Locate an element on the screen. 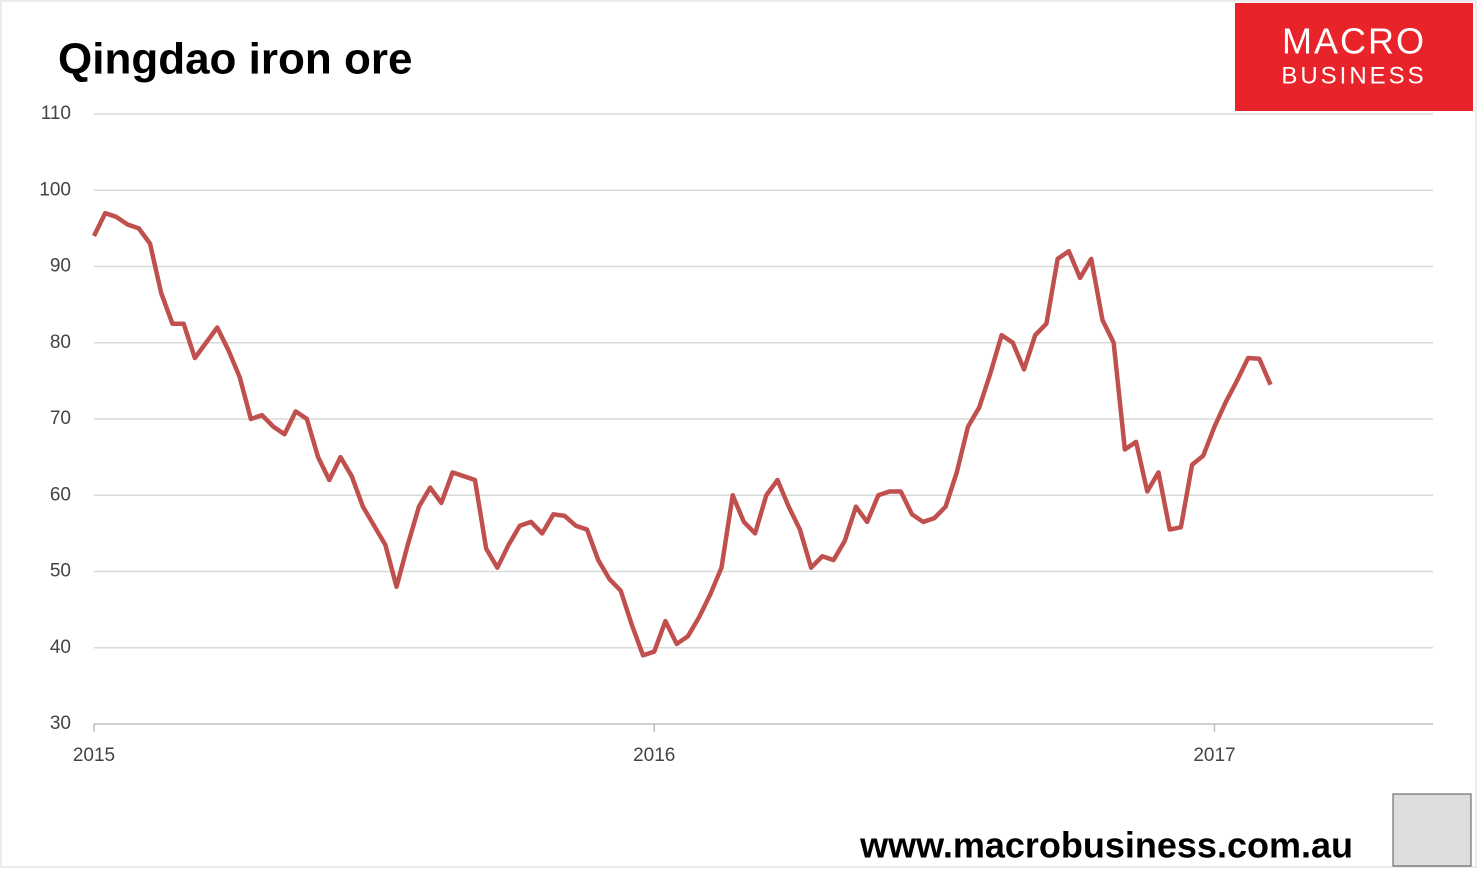  y-tick-label: 110 is located at coordinates (56, 113).